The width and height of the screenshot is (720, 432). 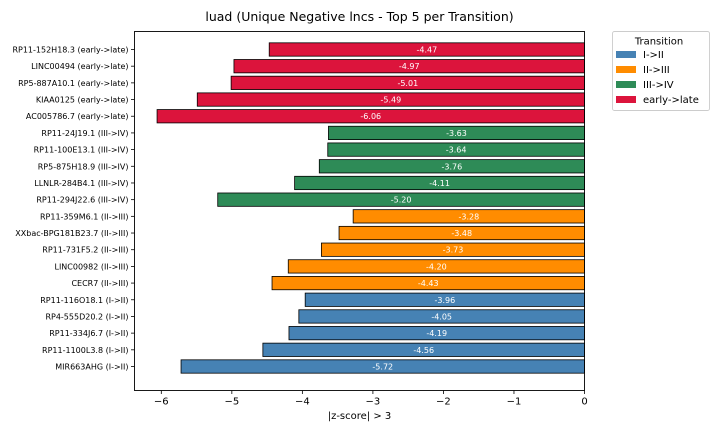 I want to click on bar-value-label: -4.11, so click(x=439, y=183).